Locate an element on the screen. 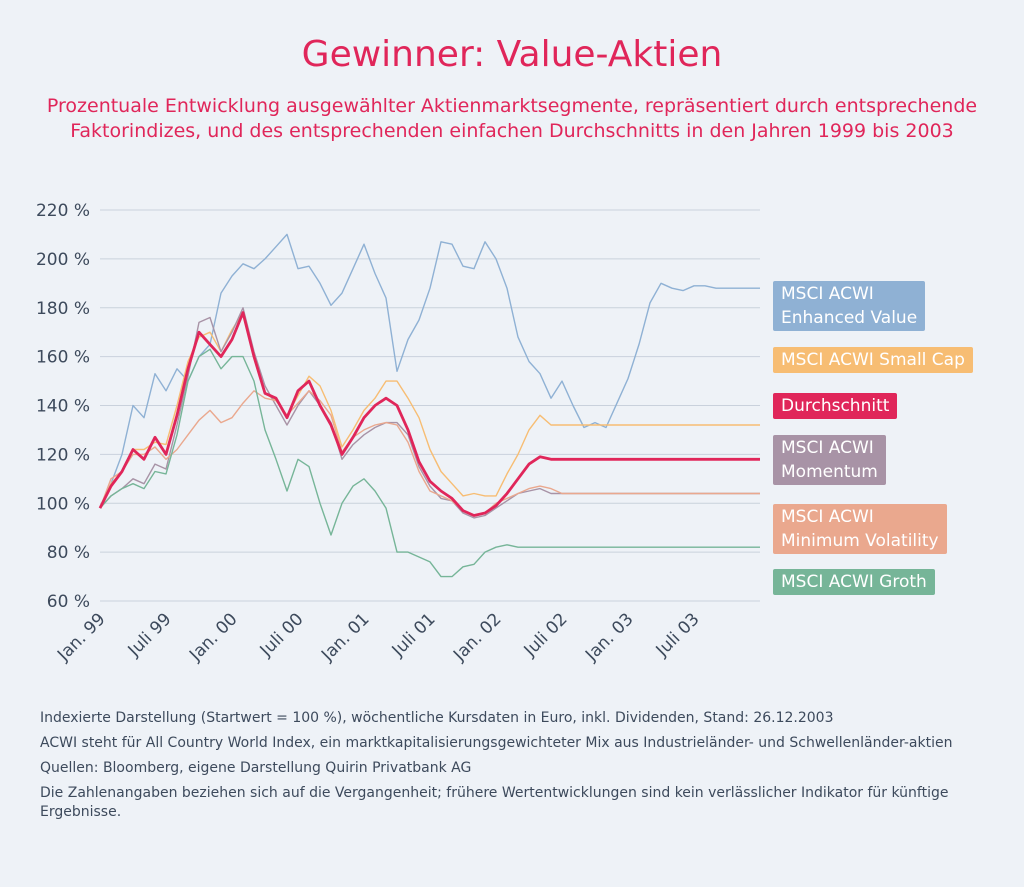 This screenshot has width=1024, height=887. legend-item-msci-acwi-momentum: MSCI ACWI Momentum is located at coordinates (829, 460).